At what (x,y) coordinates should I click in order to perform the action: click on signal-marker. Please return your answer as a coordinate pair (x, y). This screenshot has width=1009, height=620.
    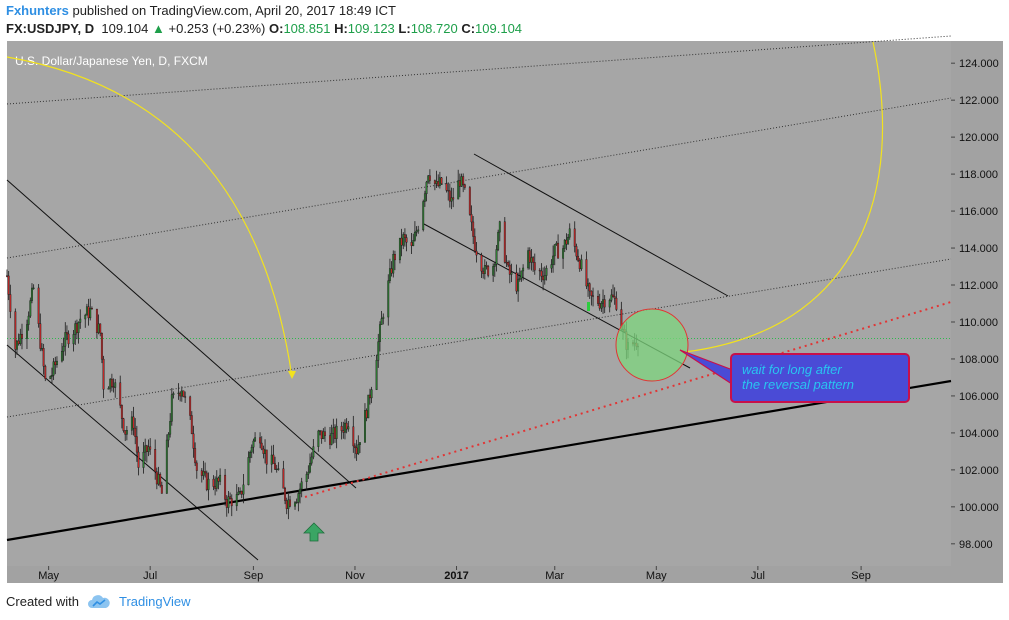
    Looking at the image, I should click on (588, 306).